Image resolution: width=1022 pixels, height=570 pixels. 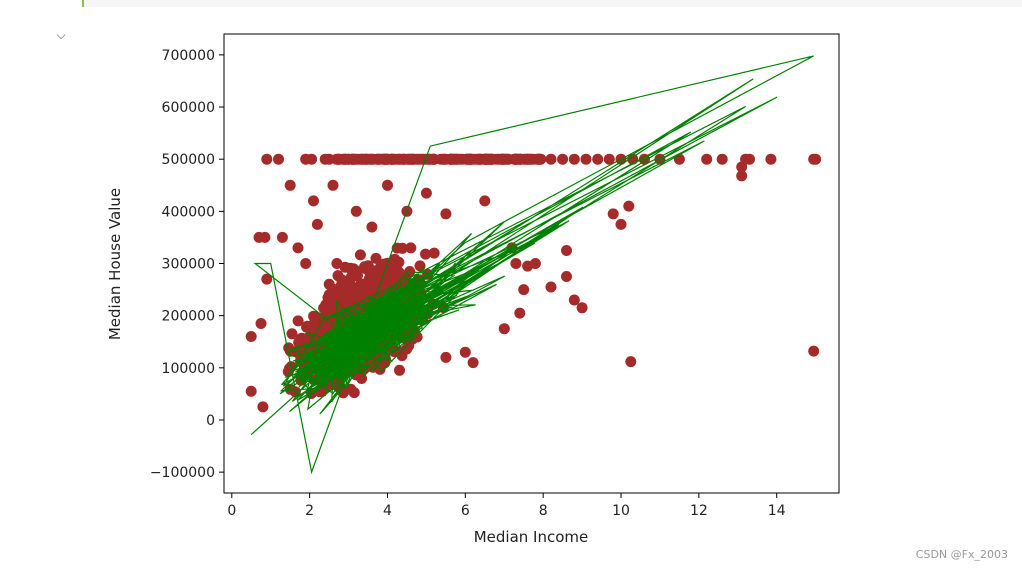 I want to click on x-tick-label: 12, so click(x=699, y=511).